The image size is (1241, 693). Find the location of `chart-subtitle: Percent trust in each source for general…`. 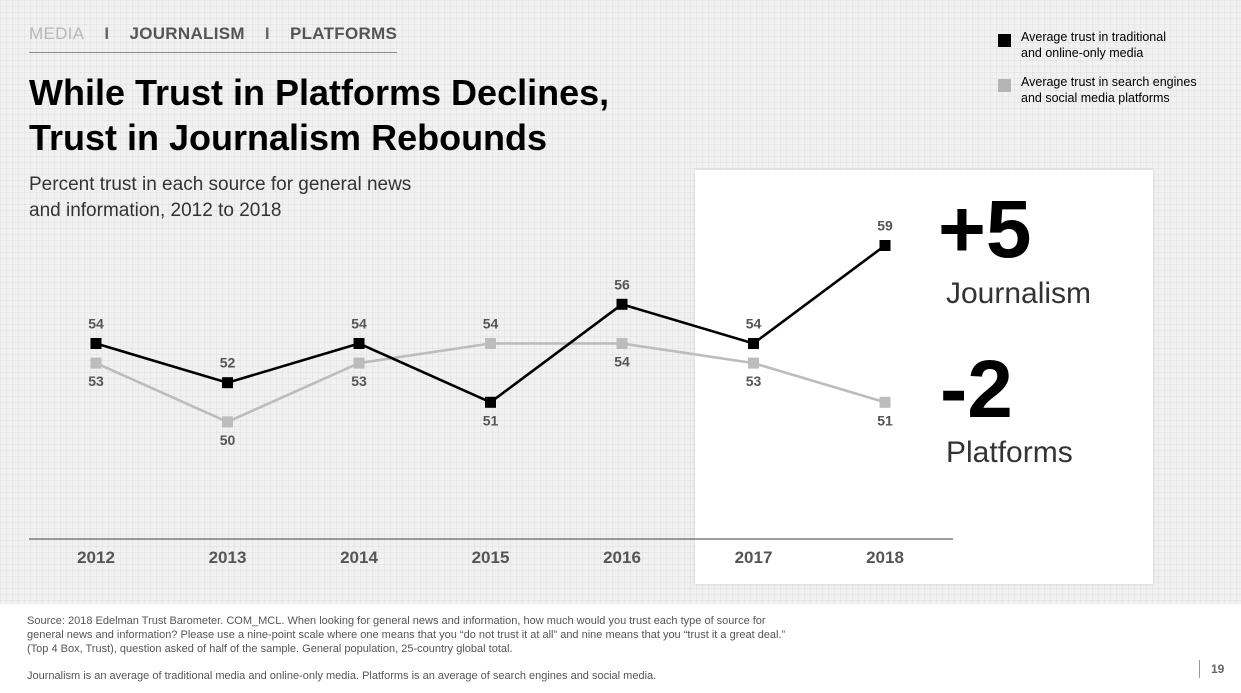

chart-subtitle: Percent trust in each source for general… is located at coordinates (220, 198).